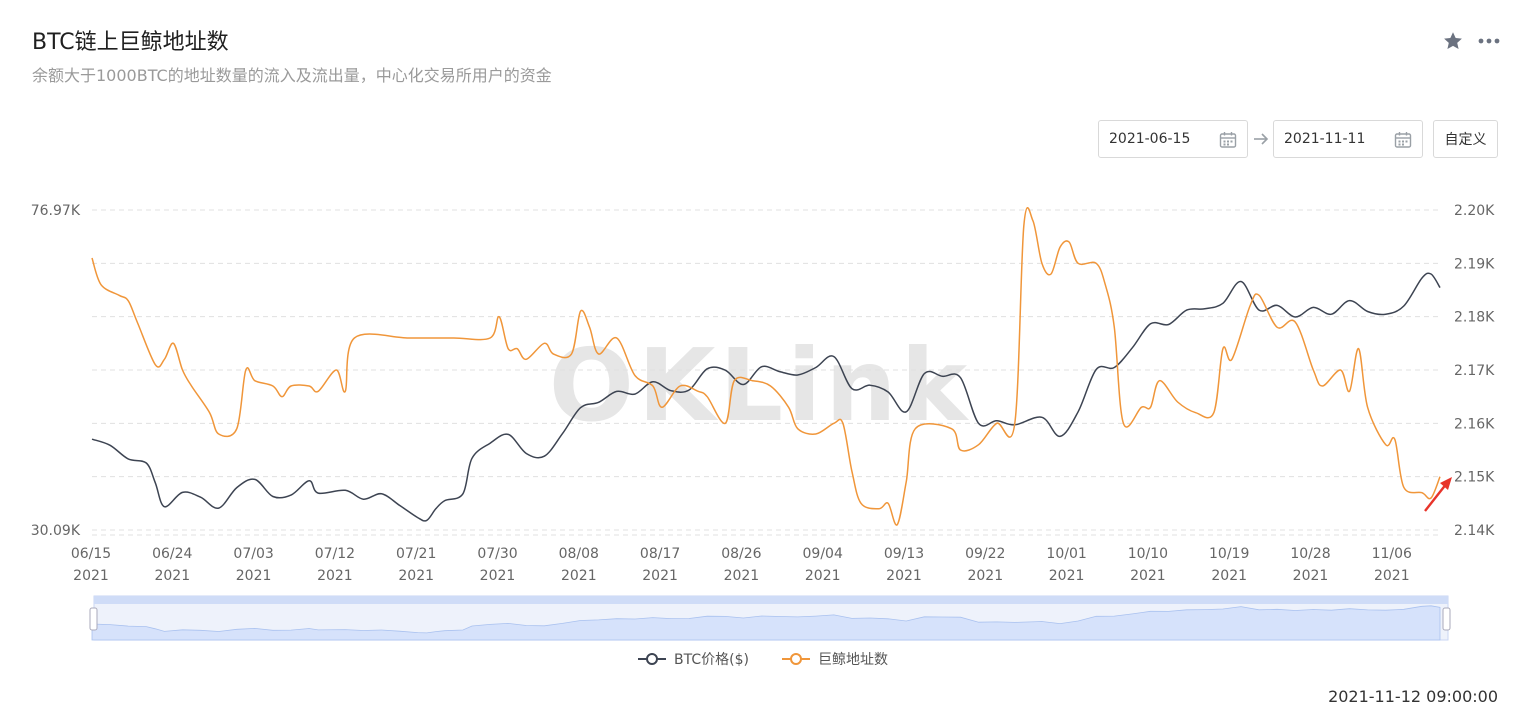 The height and width of the screenshot is (716, 1518). What do you see at coordinates (292, 75) in the screenshot?
I see `page-subtitle: 余额大于1000BTC的地址数量的流入及流出量，中心化交易所用户的资金` at bounding box center [292, 75].